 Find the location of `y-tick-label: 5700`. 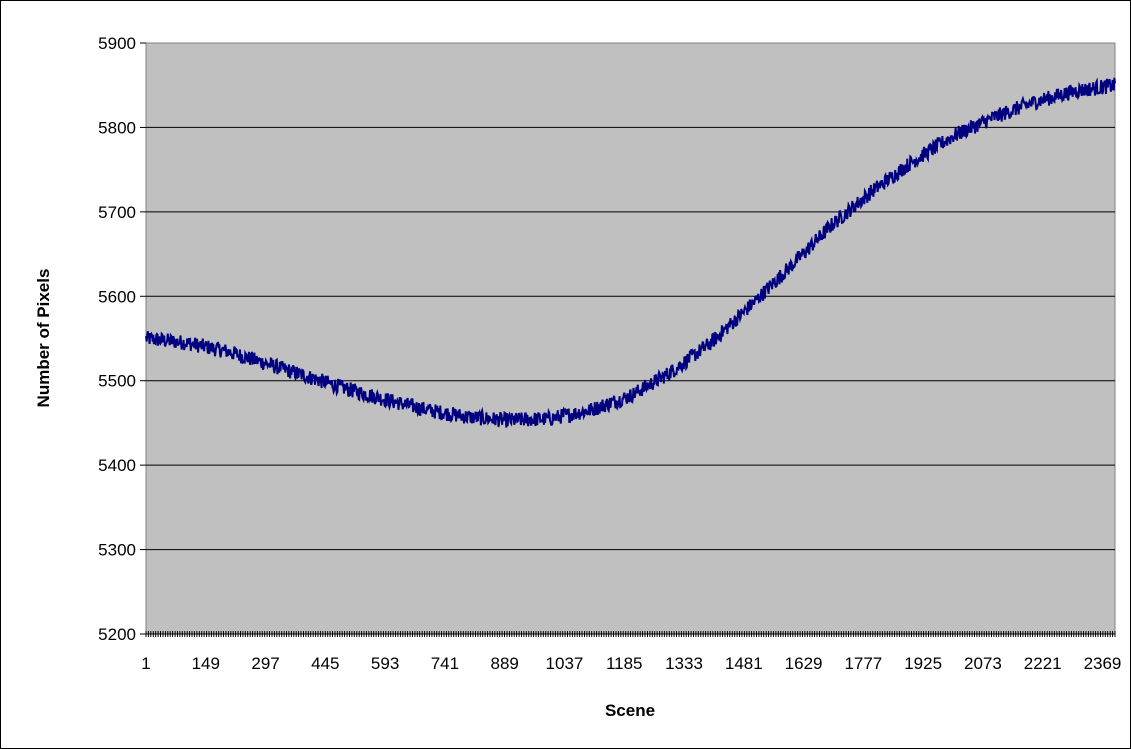

y-tick-label: 5700 is located at coordinates (117, 212).